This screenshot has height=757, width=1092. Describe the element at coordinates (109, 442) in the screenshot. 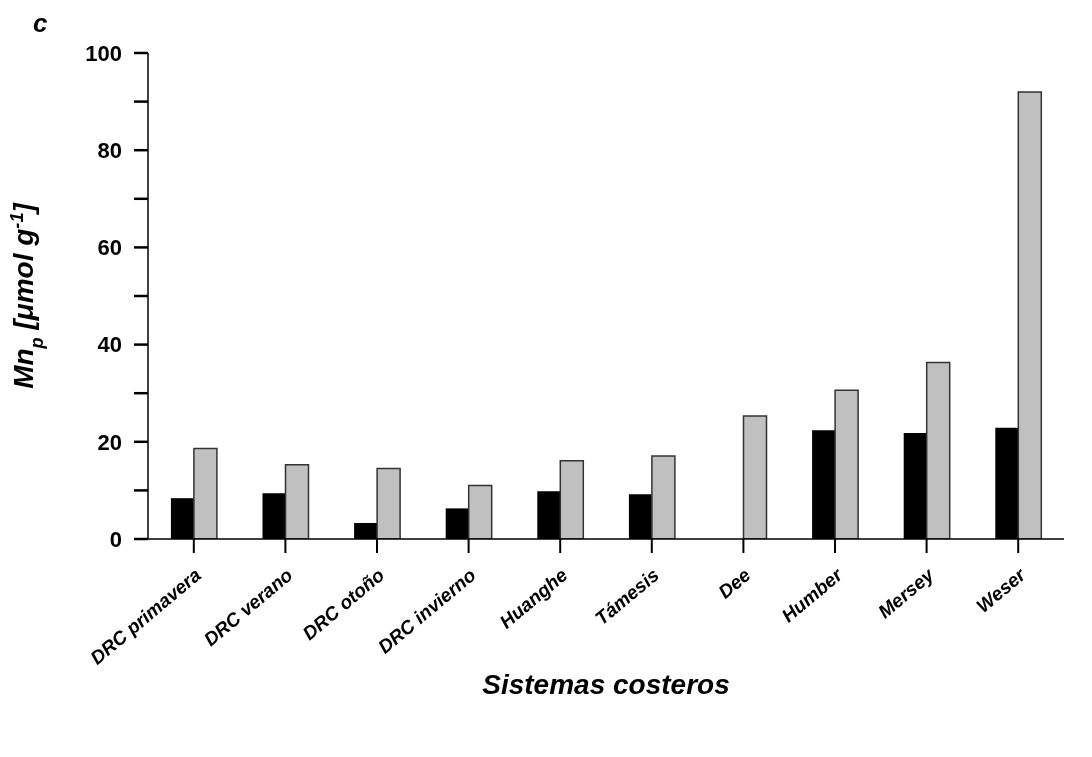

I see `y-tick-label: 20` at that location.